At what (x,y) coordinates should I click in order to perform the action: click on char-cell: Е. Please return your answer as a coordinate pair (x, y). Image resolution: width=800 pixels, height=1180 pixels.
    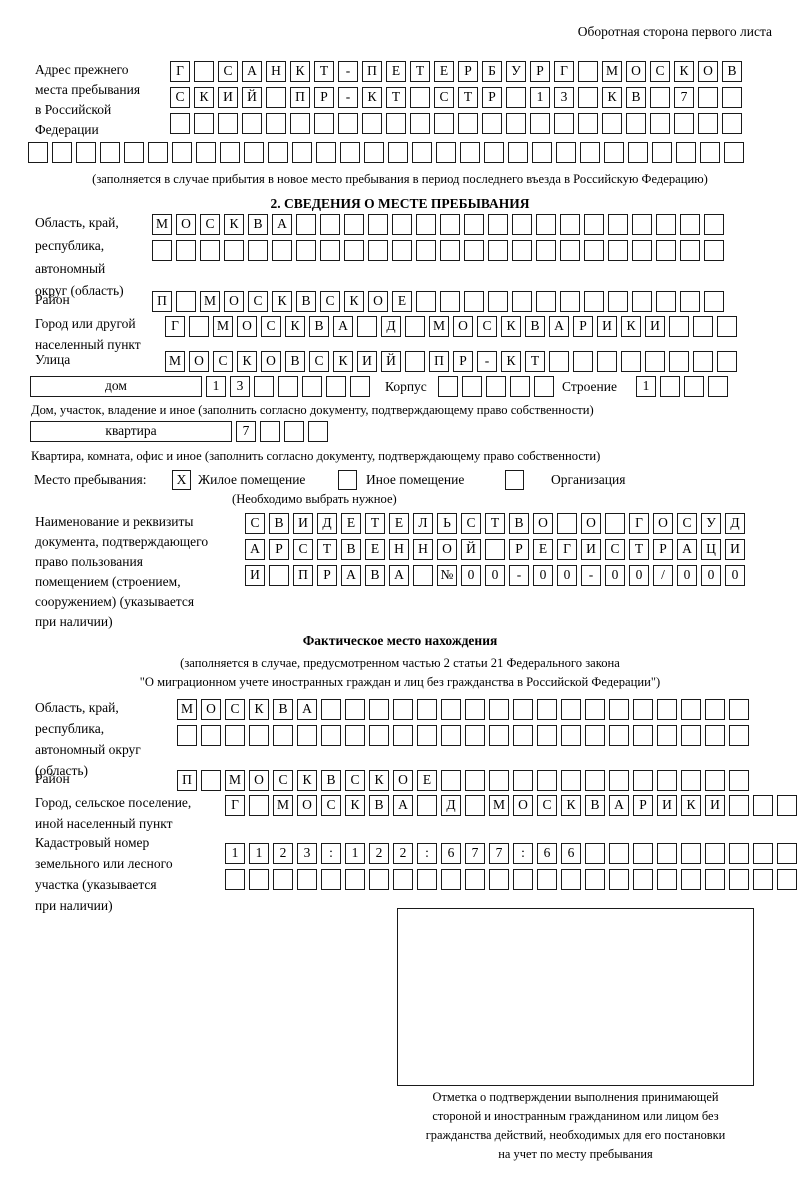
    Looking at the image, I should click on (427, 780).